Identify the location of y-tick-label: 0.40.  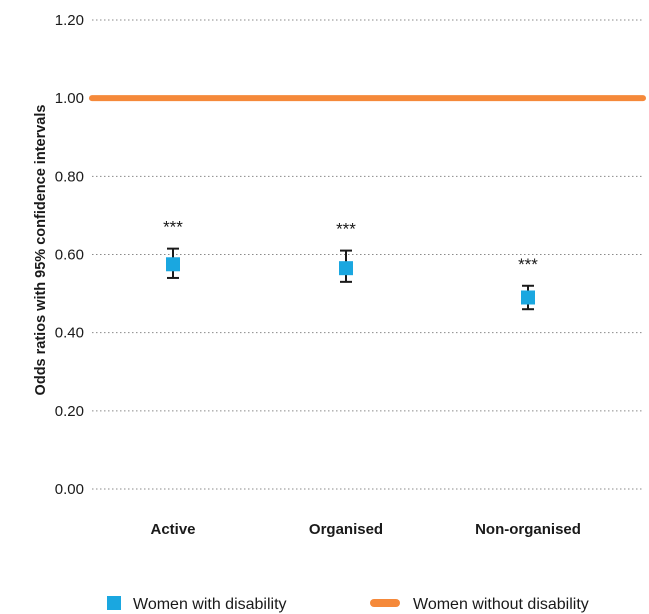
(69, 333).